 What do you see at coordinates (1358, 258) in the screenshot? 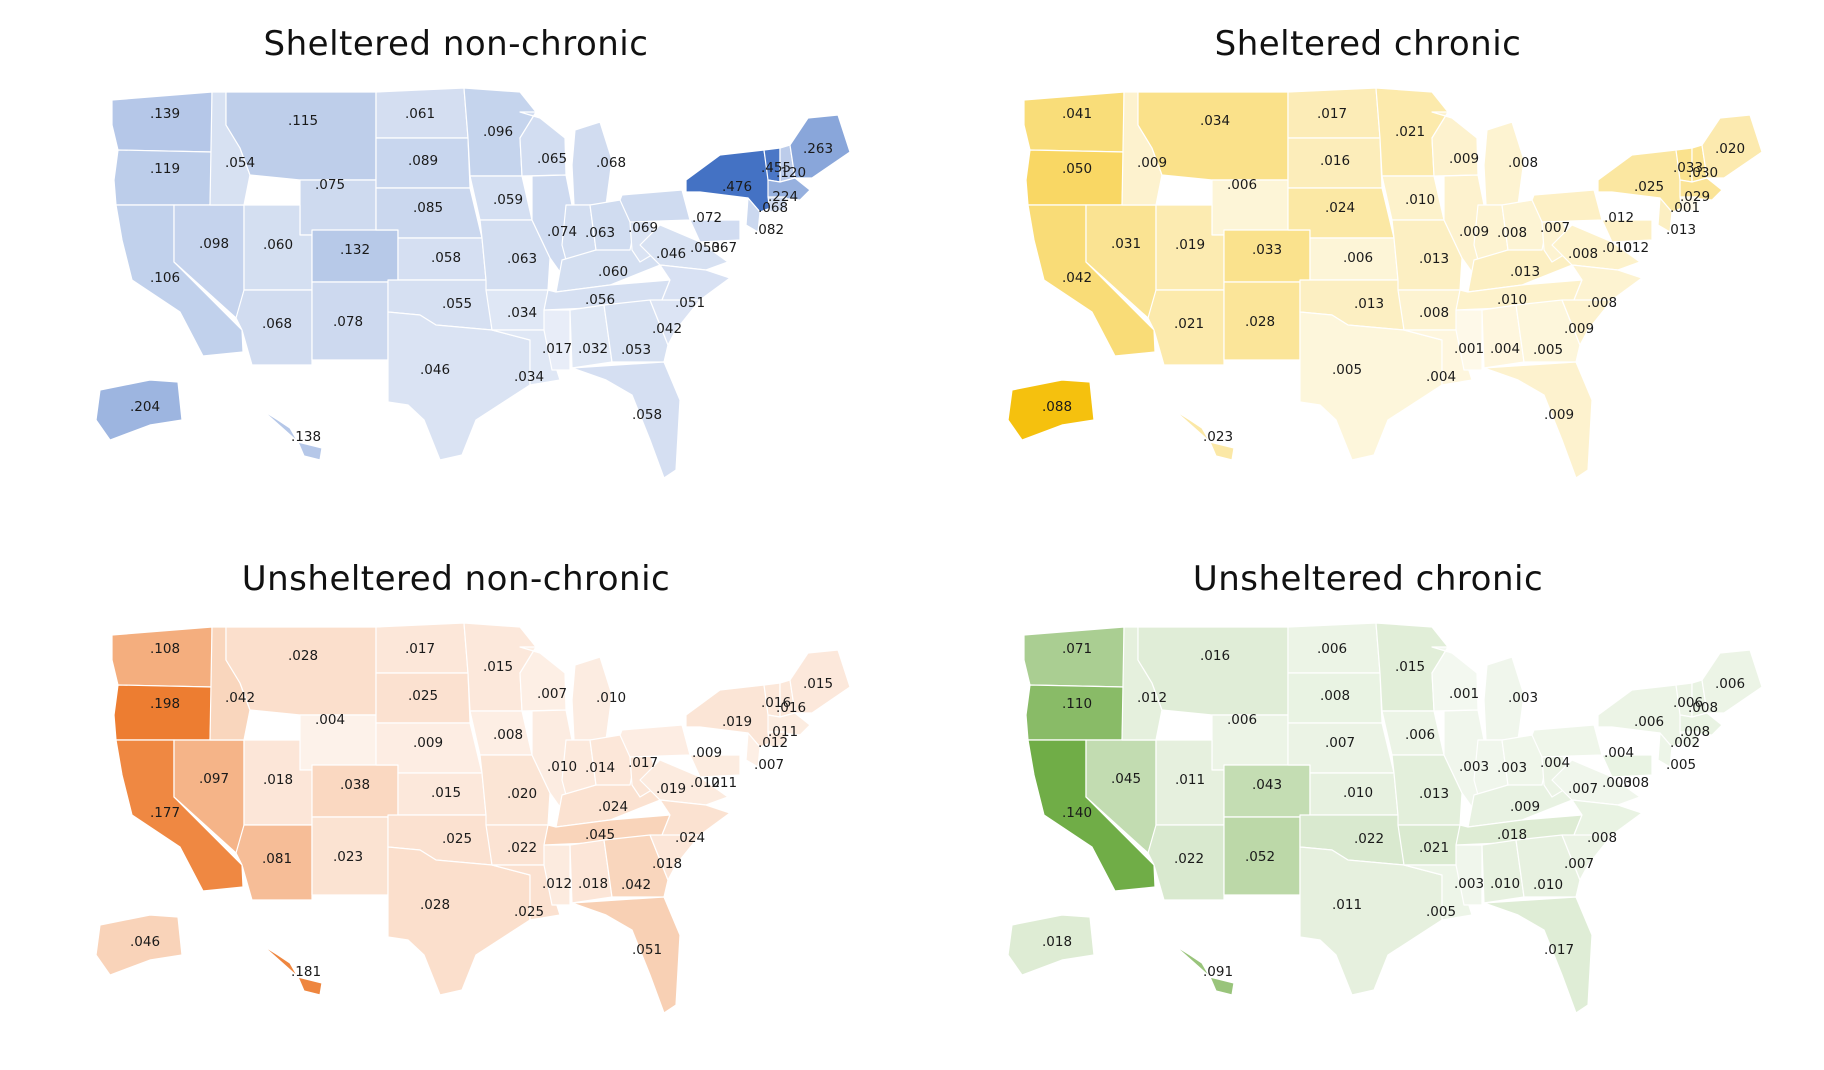
I see `value-label-ks: .006` at bounding box center [1358, 258].